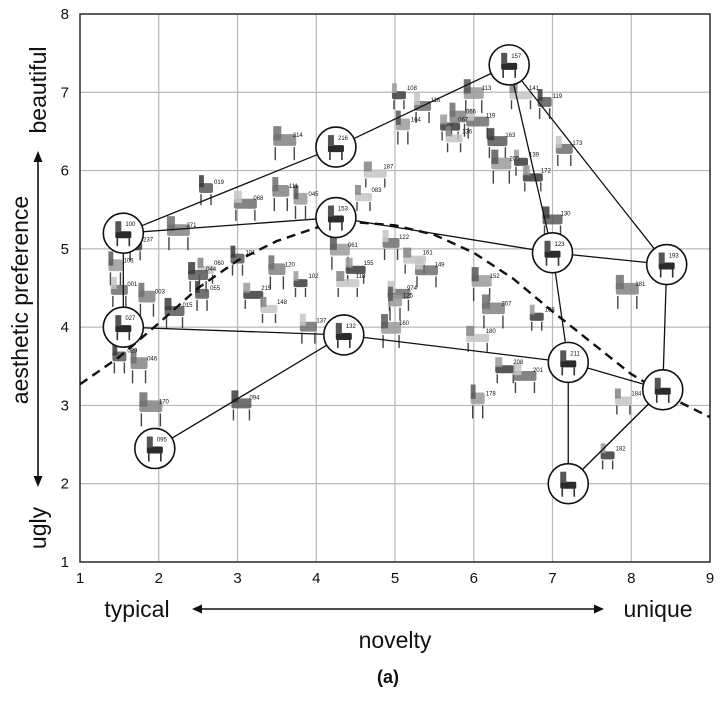 The image size is (723, 713). What do you see at coordinates (621, 449) in the screenshot?
I see `point-label: 182` at bounding box center [621, 449].